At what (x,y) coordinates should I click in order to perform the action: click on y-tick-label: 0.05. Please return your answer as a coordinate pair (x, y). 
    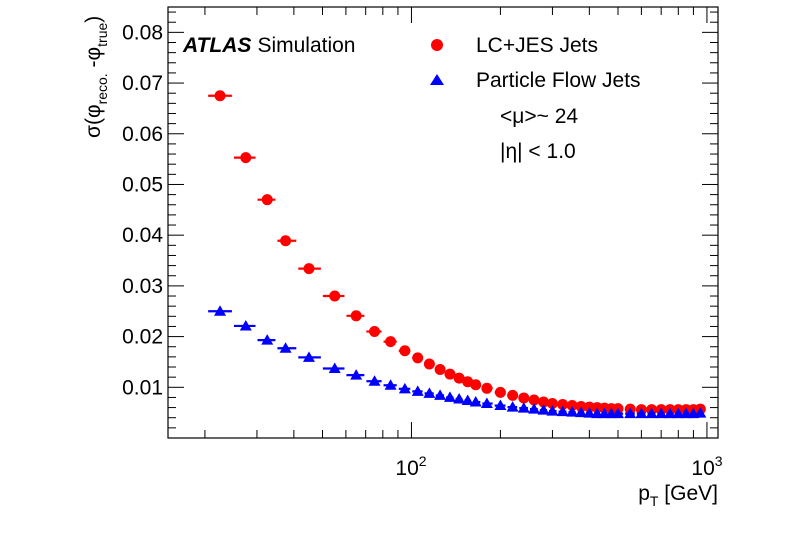
    Looking at the image, I should click on (142, 184).